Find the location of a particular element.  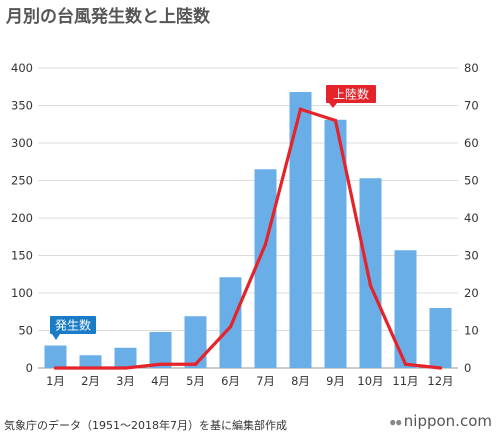

x-axis-ticks: 1月 2月 3月 4月 5月 6月 7月 8月 9月 10月 11月 12月 is located at coordinates (249, 381).